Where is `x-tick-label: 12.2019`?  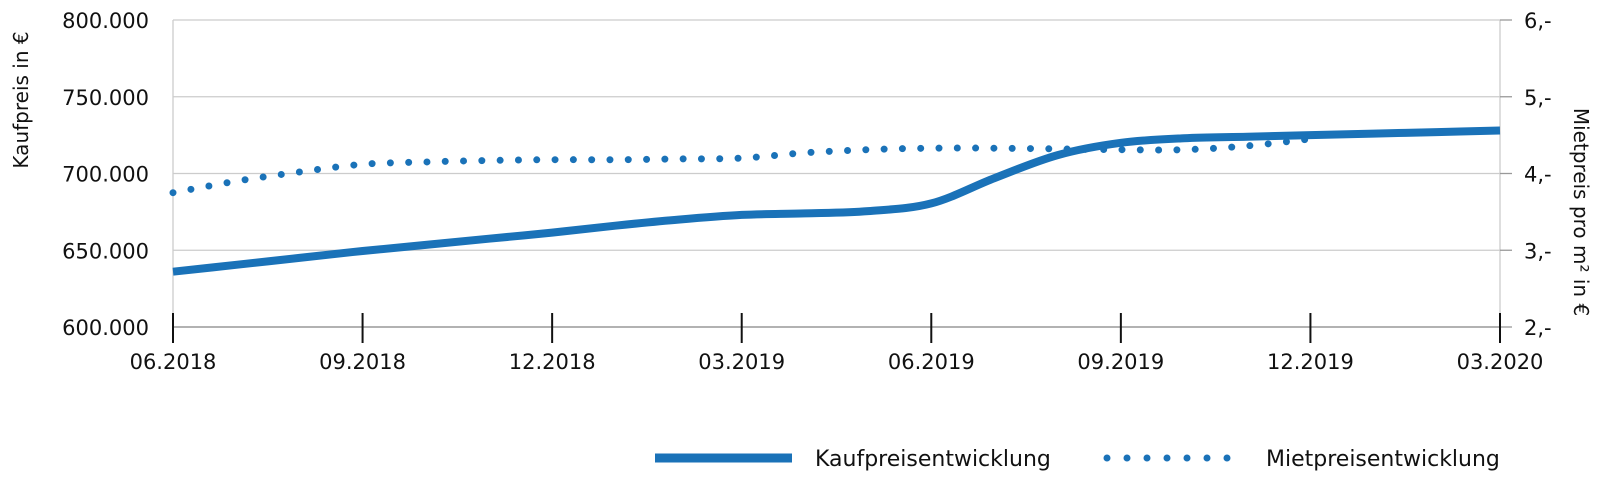
x-tick-label: 12.2019 is located at coordinates (1310, 362).